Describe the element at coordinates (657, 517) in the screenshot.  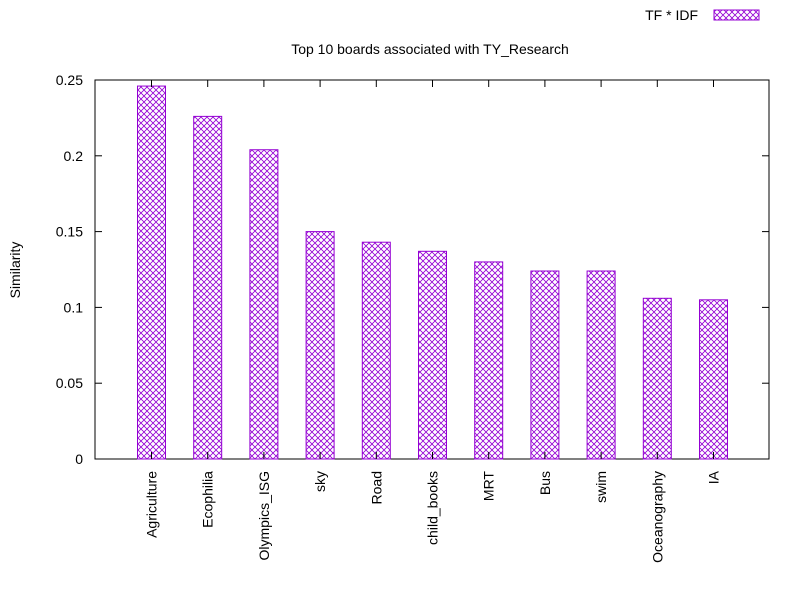
I see `x-tick-label: Oceanography` at that location.